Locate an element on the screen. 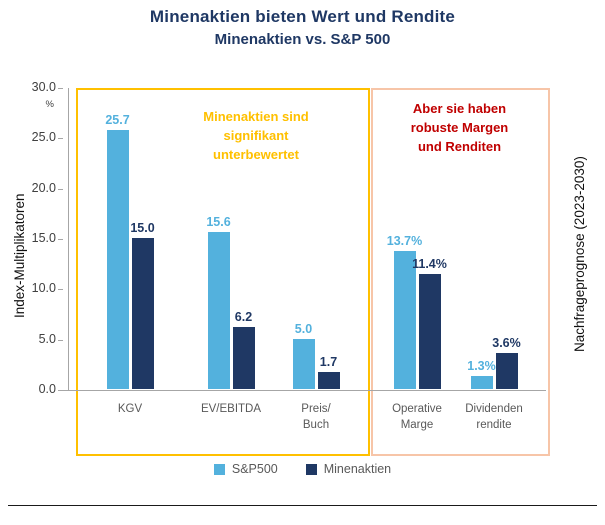 Image resolution: width=605 pixels, height=525 pixels. annotation-line: signifikant is located at coordinates (256, 135).